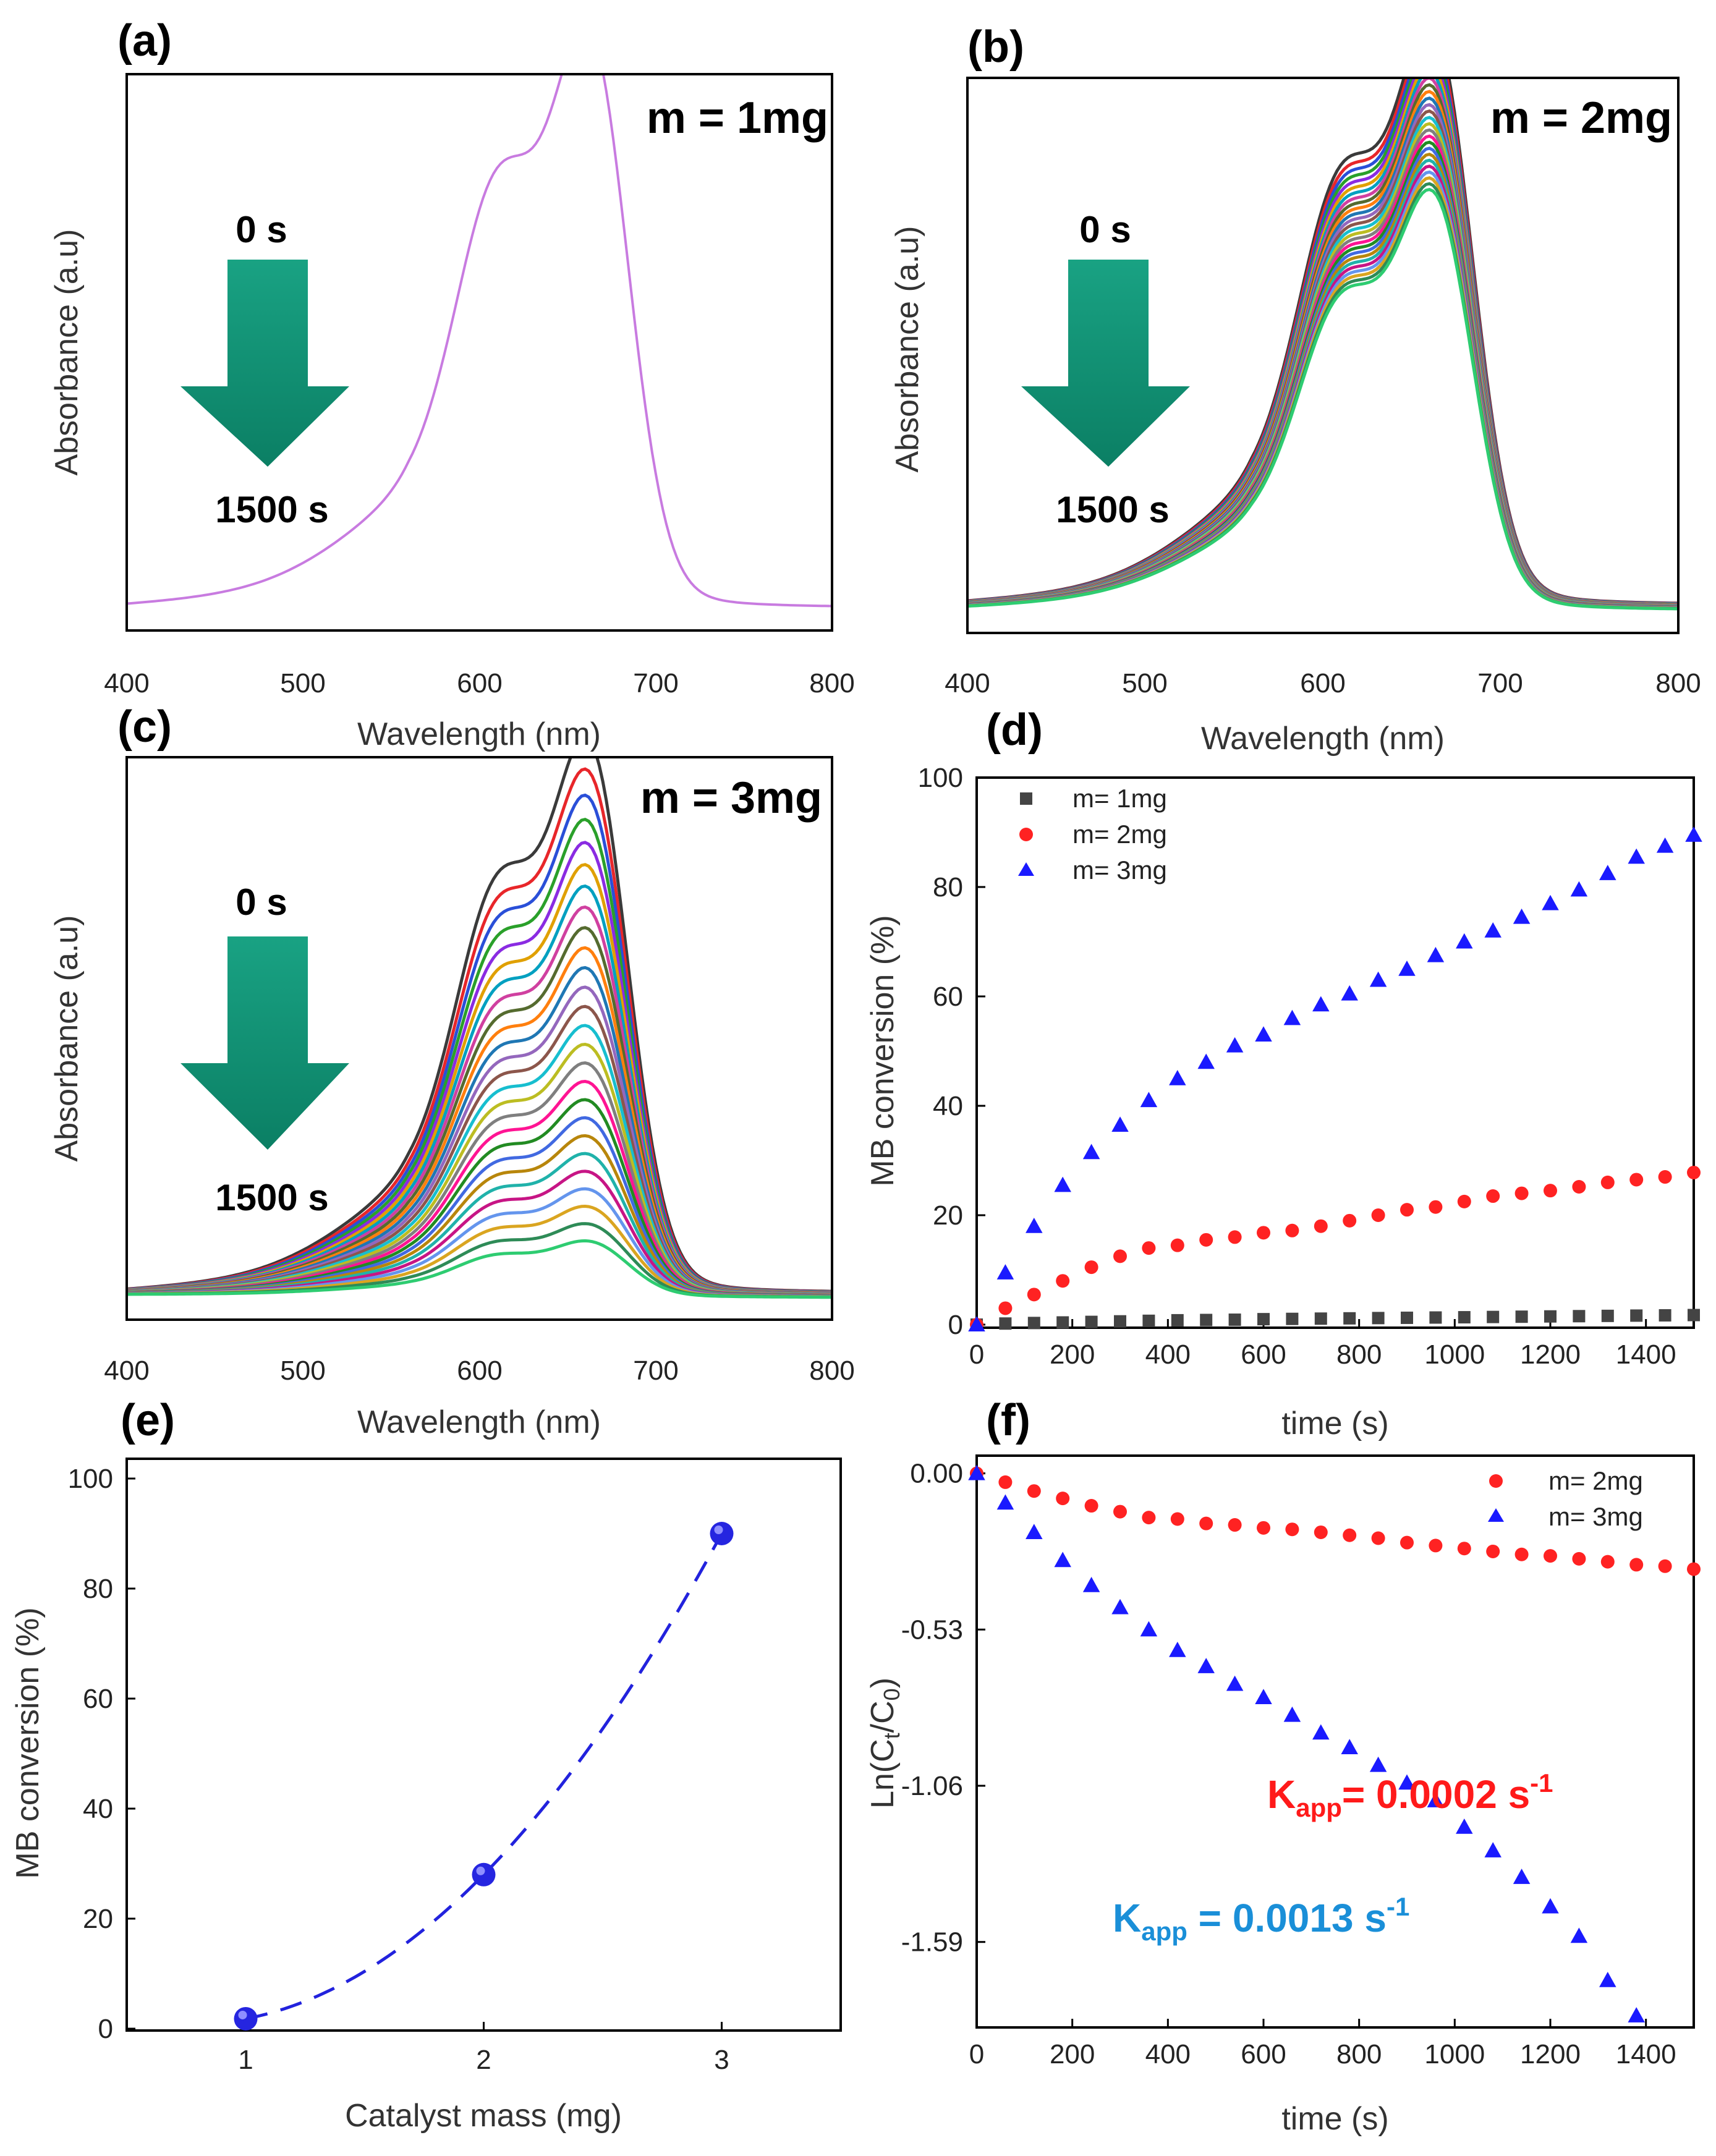 The height and width of the screenshot is (2156, 1716). Describe the element at coordinates (261, 229) in the screenshot. I see `panel-a-arrow-start: 0 s` at that location.